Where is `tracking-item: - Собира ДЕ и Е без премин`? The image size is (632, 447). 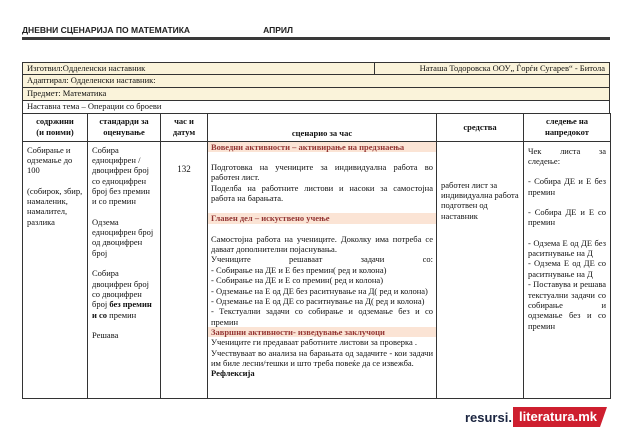
tracking-item: - Собира ДЕ и Е без премин is located at coordinates (567, 186).